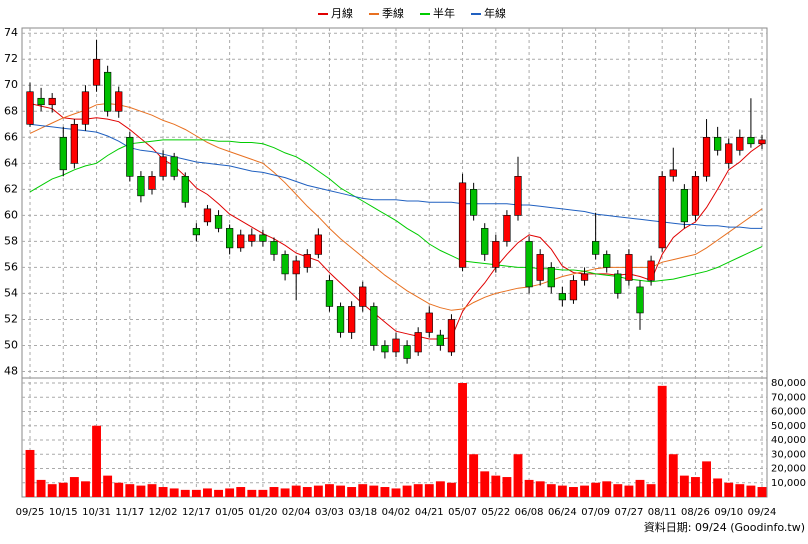  I want to click on x-tick-label: 06/24, so click(562, 512).